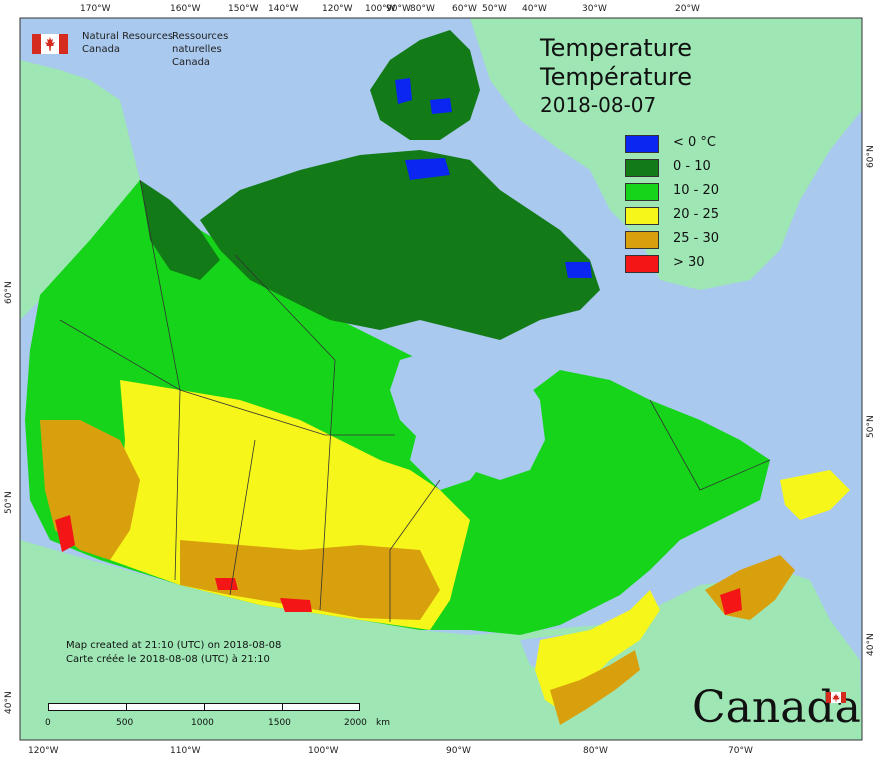  Describe the element at coordinates (422, 9) in the screenshot. I see `graticule-top-80w: 80°W` at that location.